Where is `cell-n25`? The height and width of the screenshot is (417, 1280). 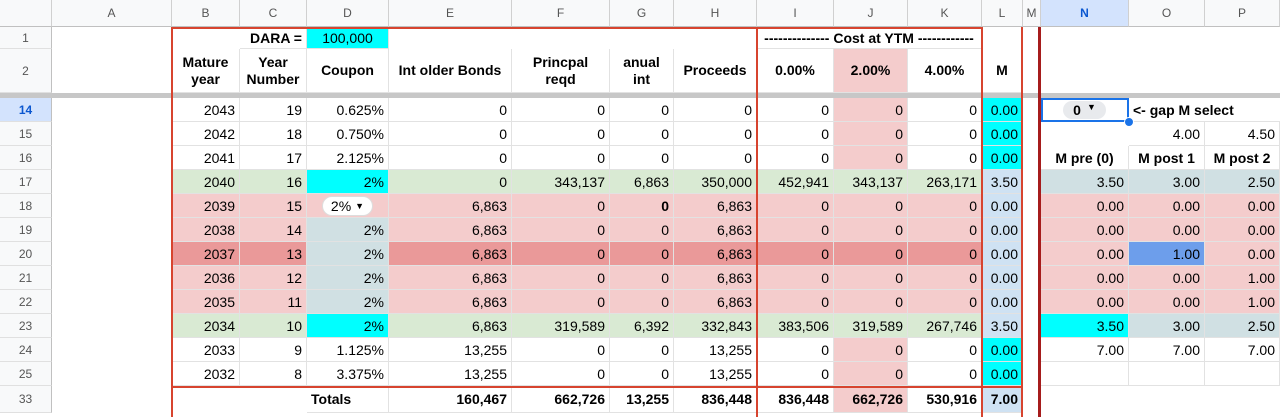
cell-n25 is located at coordinates (1085, 374).